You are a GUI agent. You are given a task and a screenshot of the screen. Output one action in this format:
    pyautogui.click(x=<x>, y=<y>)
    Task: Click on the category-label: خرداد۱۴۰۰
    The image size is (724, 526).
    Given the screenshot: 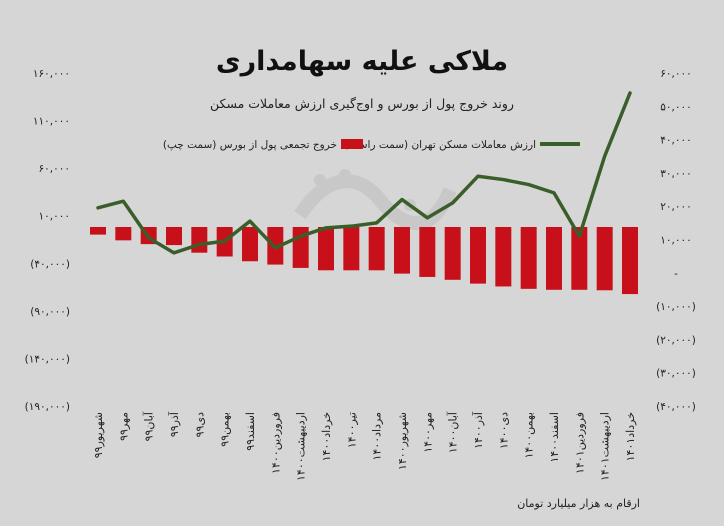 What is the action you would take?
    pyautogui.click(x=326, y=436)
    